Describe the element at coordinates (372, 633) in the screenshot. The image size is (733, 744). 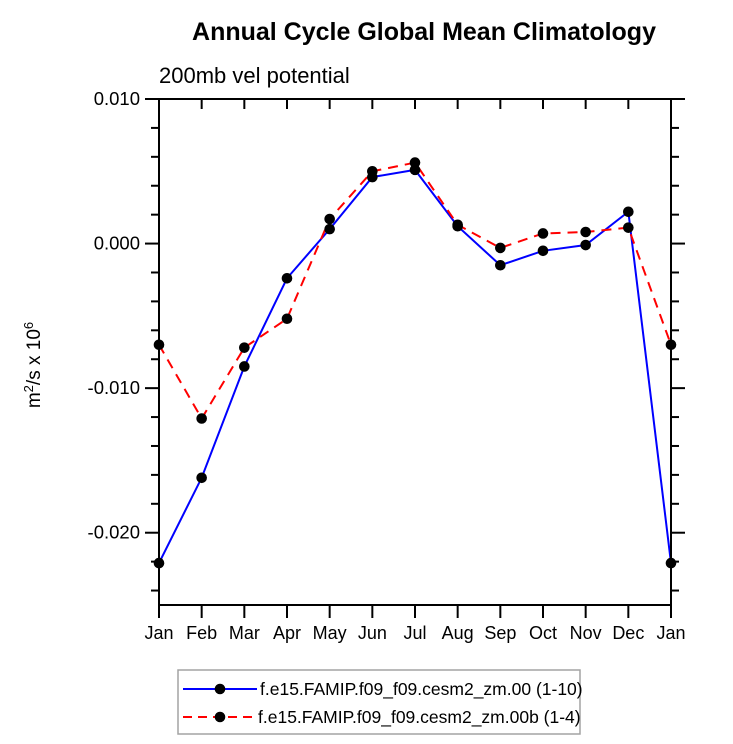
I see `x-tick-label: Jun` at that location.